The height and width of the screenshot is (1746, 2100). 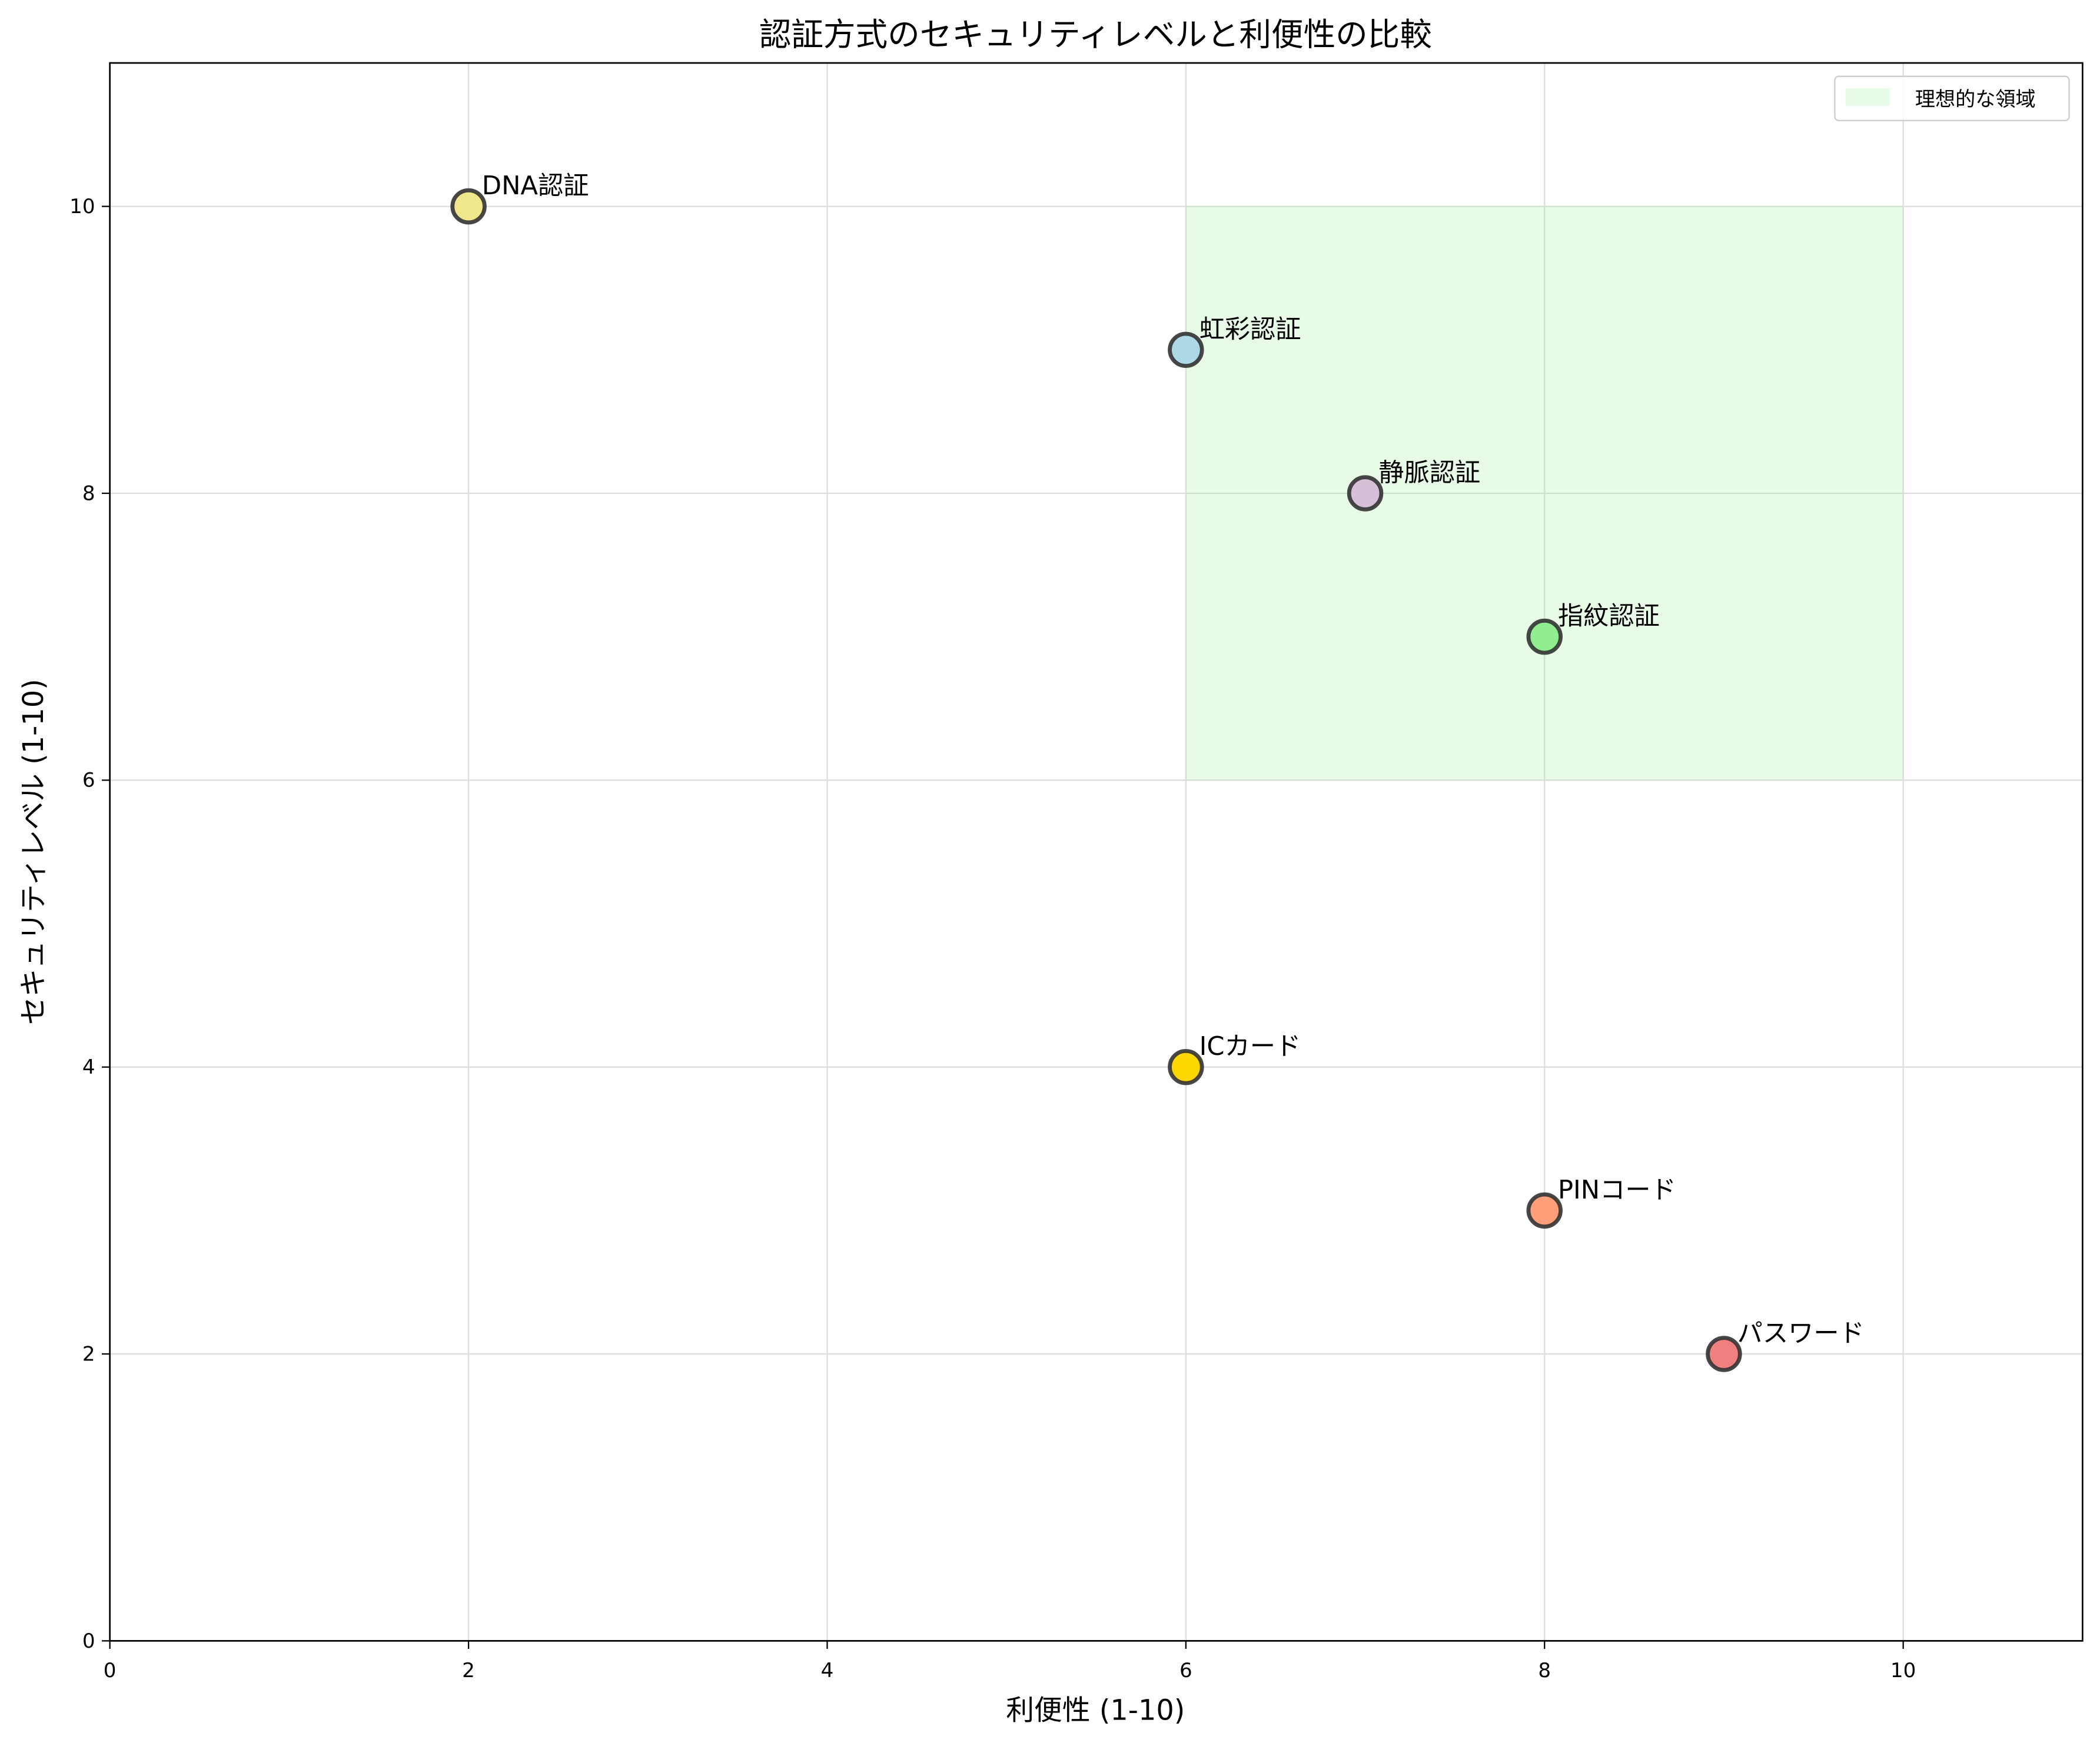 What do you see at coordinates (1095, 1711) in the screenshot?
I see `x-axis-label: 利便性 (1-10)` at bounding box center [1095, 1711].